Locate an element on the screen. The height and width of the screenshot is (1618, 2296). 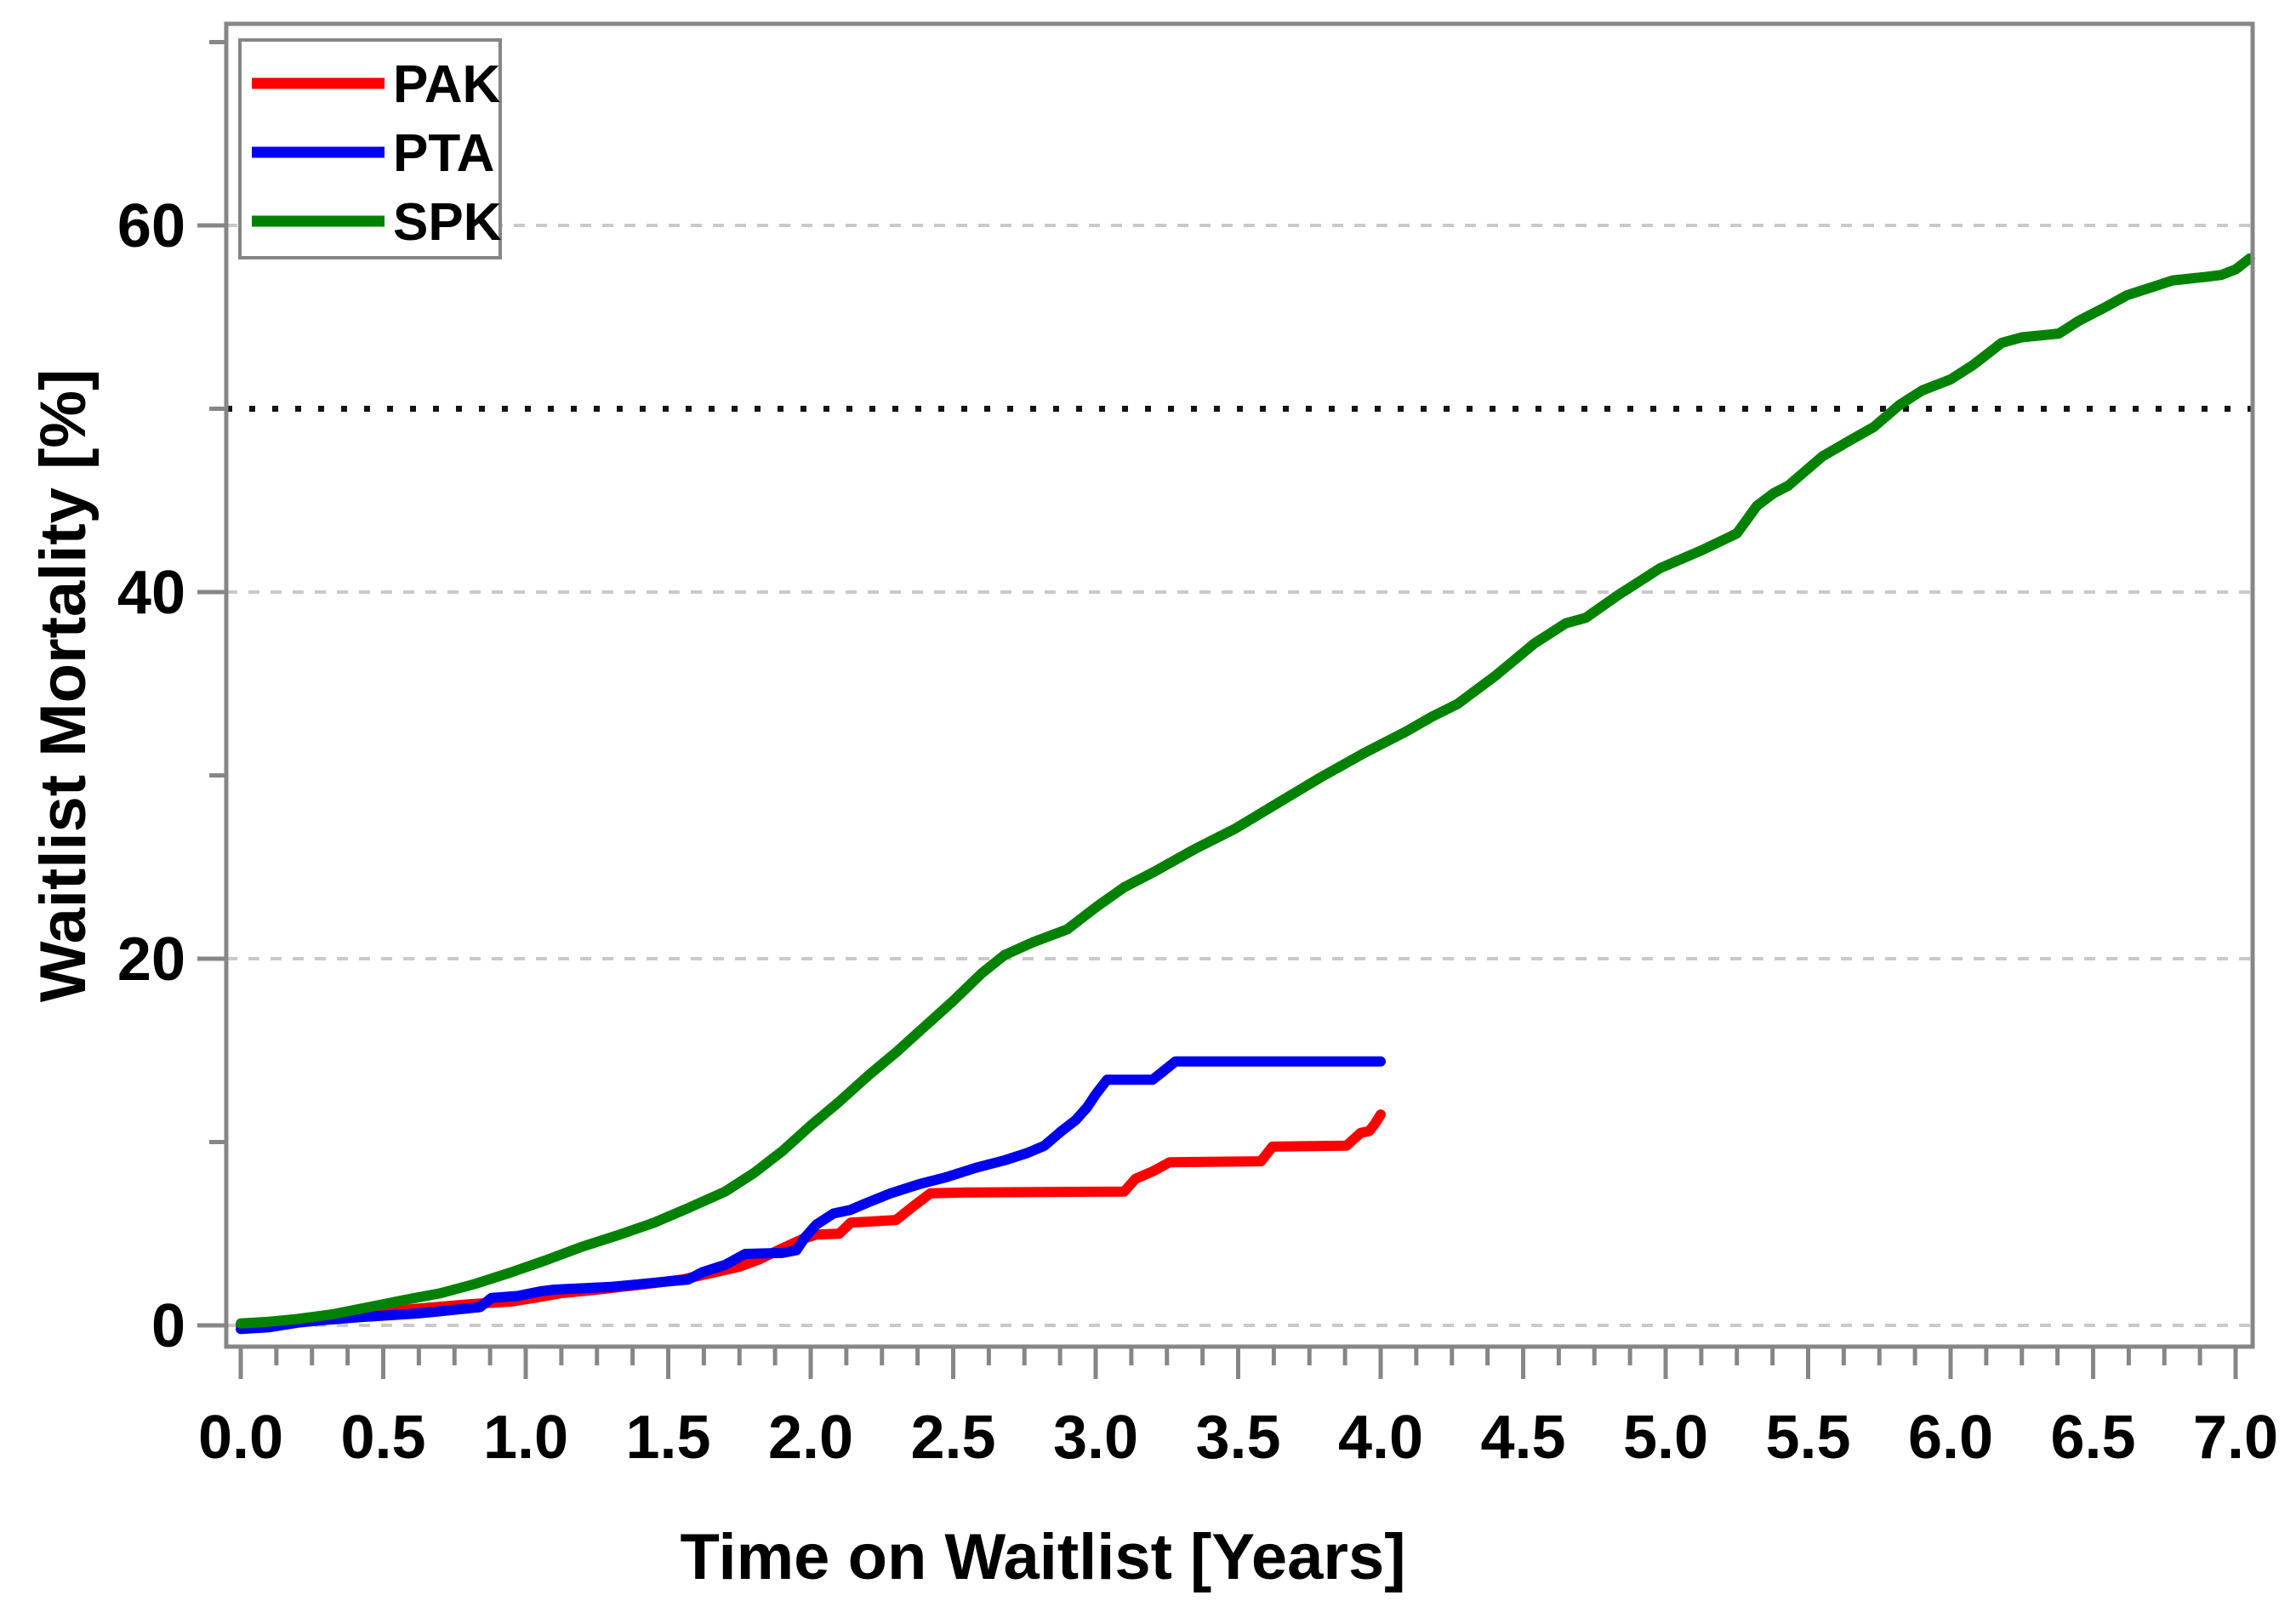
x-tick-label: 1.0 is located at coordinates (525, 1438).